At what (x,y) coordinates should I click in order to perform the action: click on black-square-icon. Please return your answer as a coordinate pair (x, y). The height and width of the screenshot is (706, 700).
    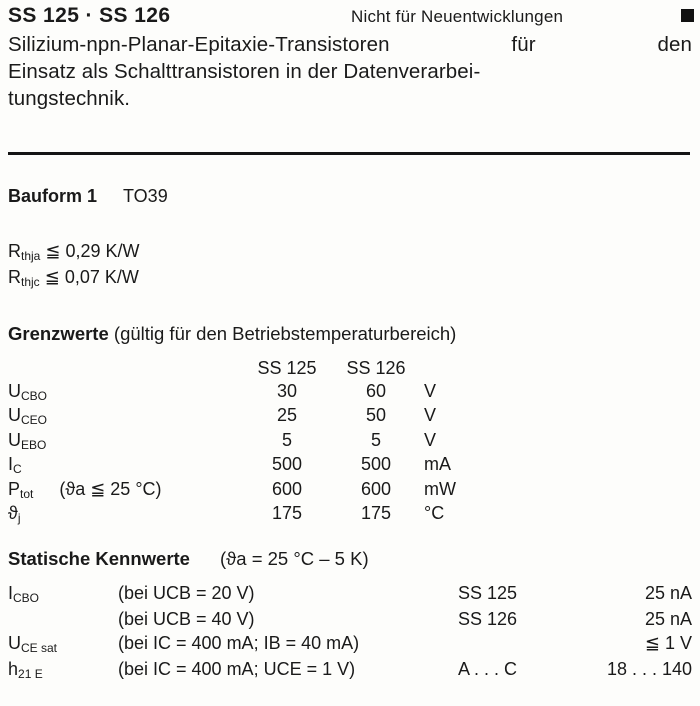
    Looking at the image, I should click on (687, 15).